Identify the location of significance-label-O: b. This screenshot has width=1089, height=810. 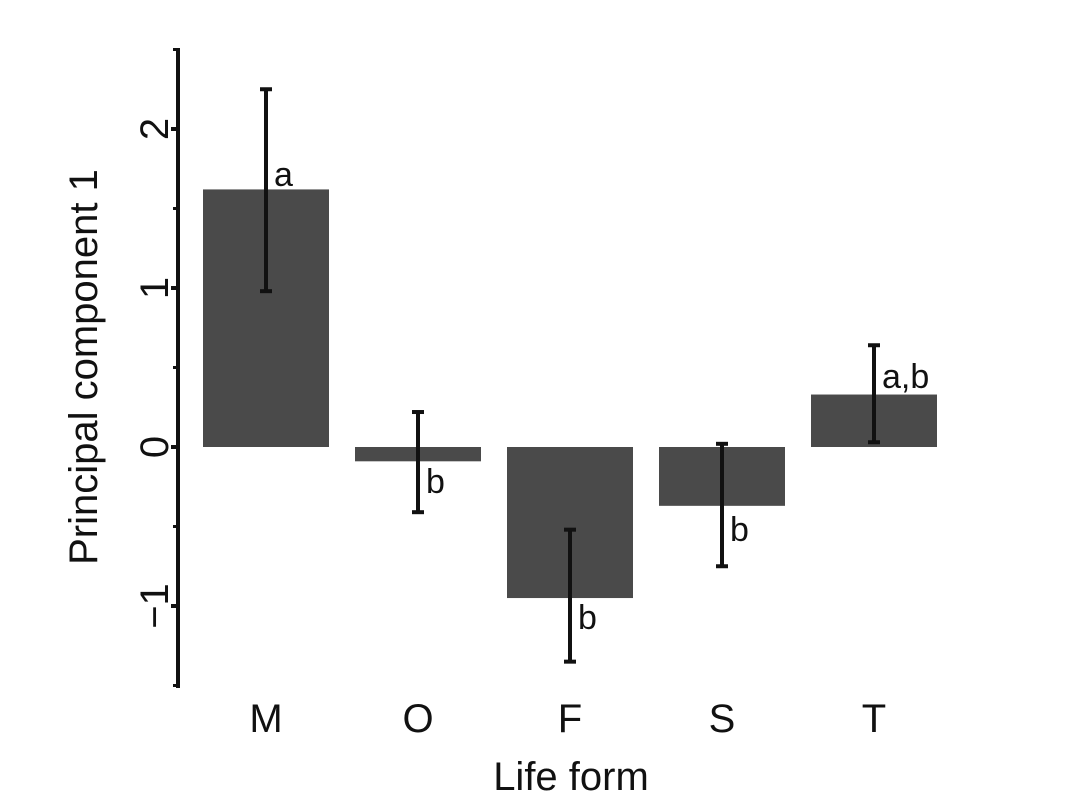
(435, 482).